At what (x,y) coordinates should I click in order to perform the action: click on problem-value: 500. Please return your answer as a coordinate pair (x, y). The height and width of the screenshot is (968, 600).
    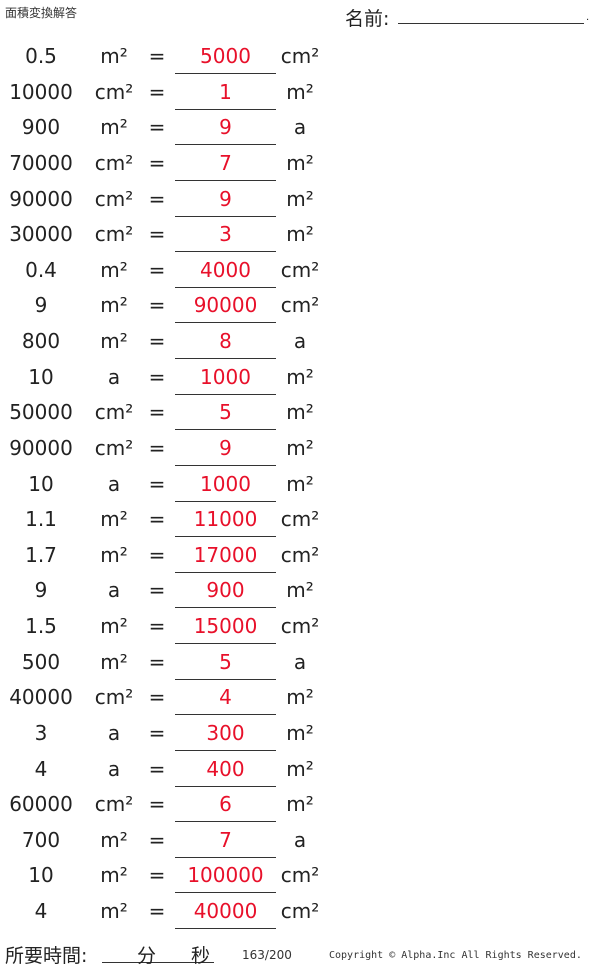
    Looking at the image, I should click on (41, 661).